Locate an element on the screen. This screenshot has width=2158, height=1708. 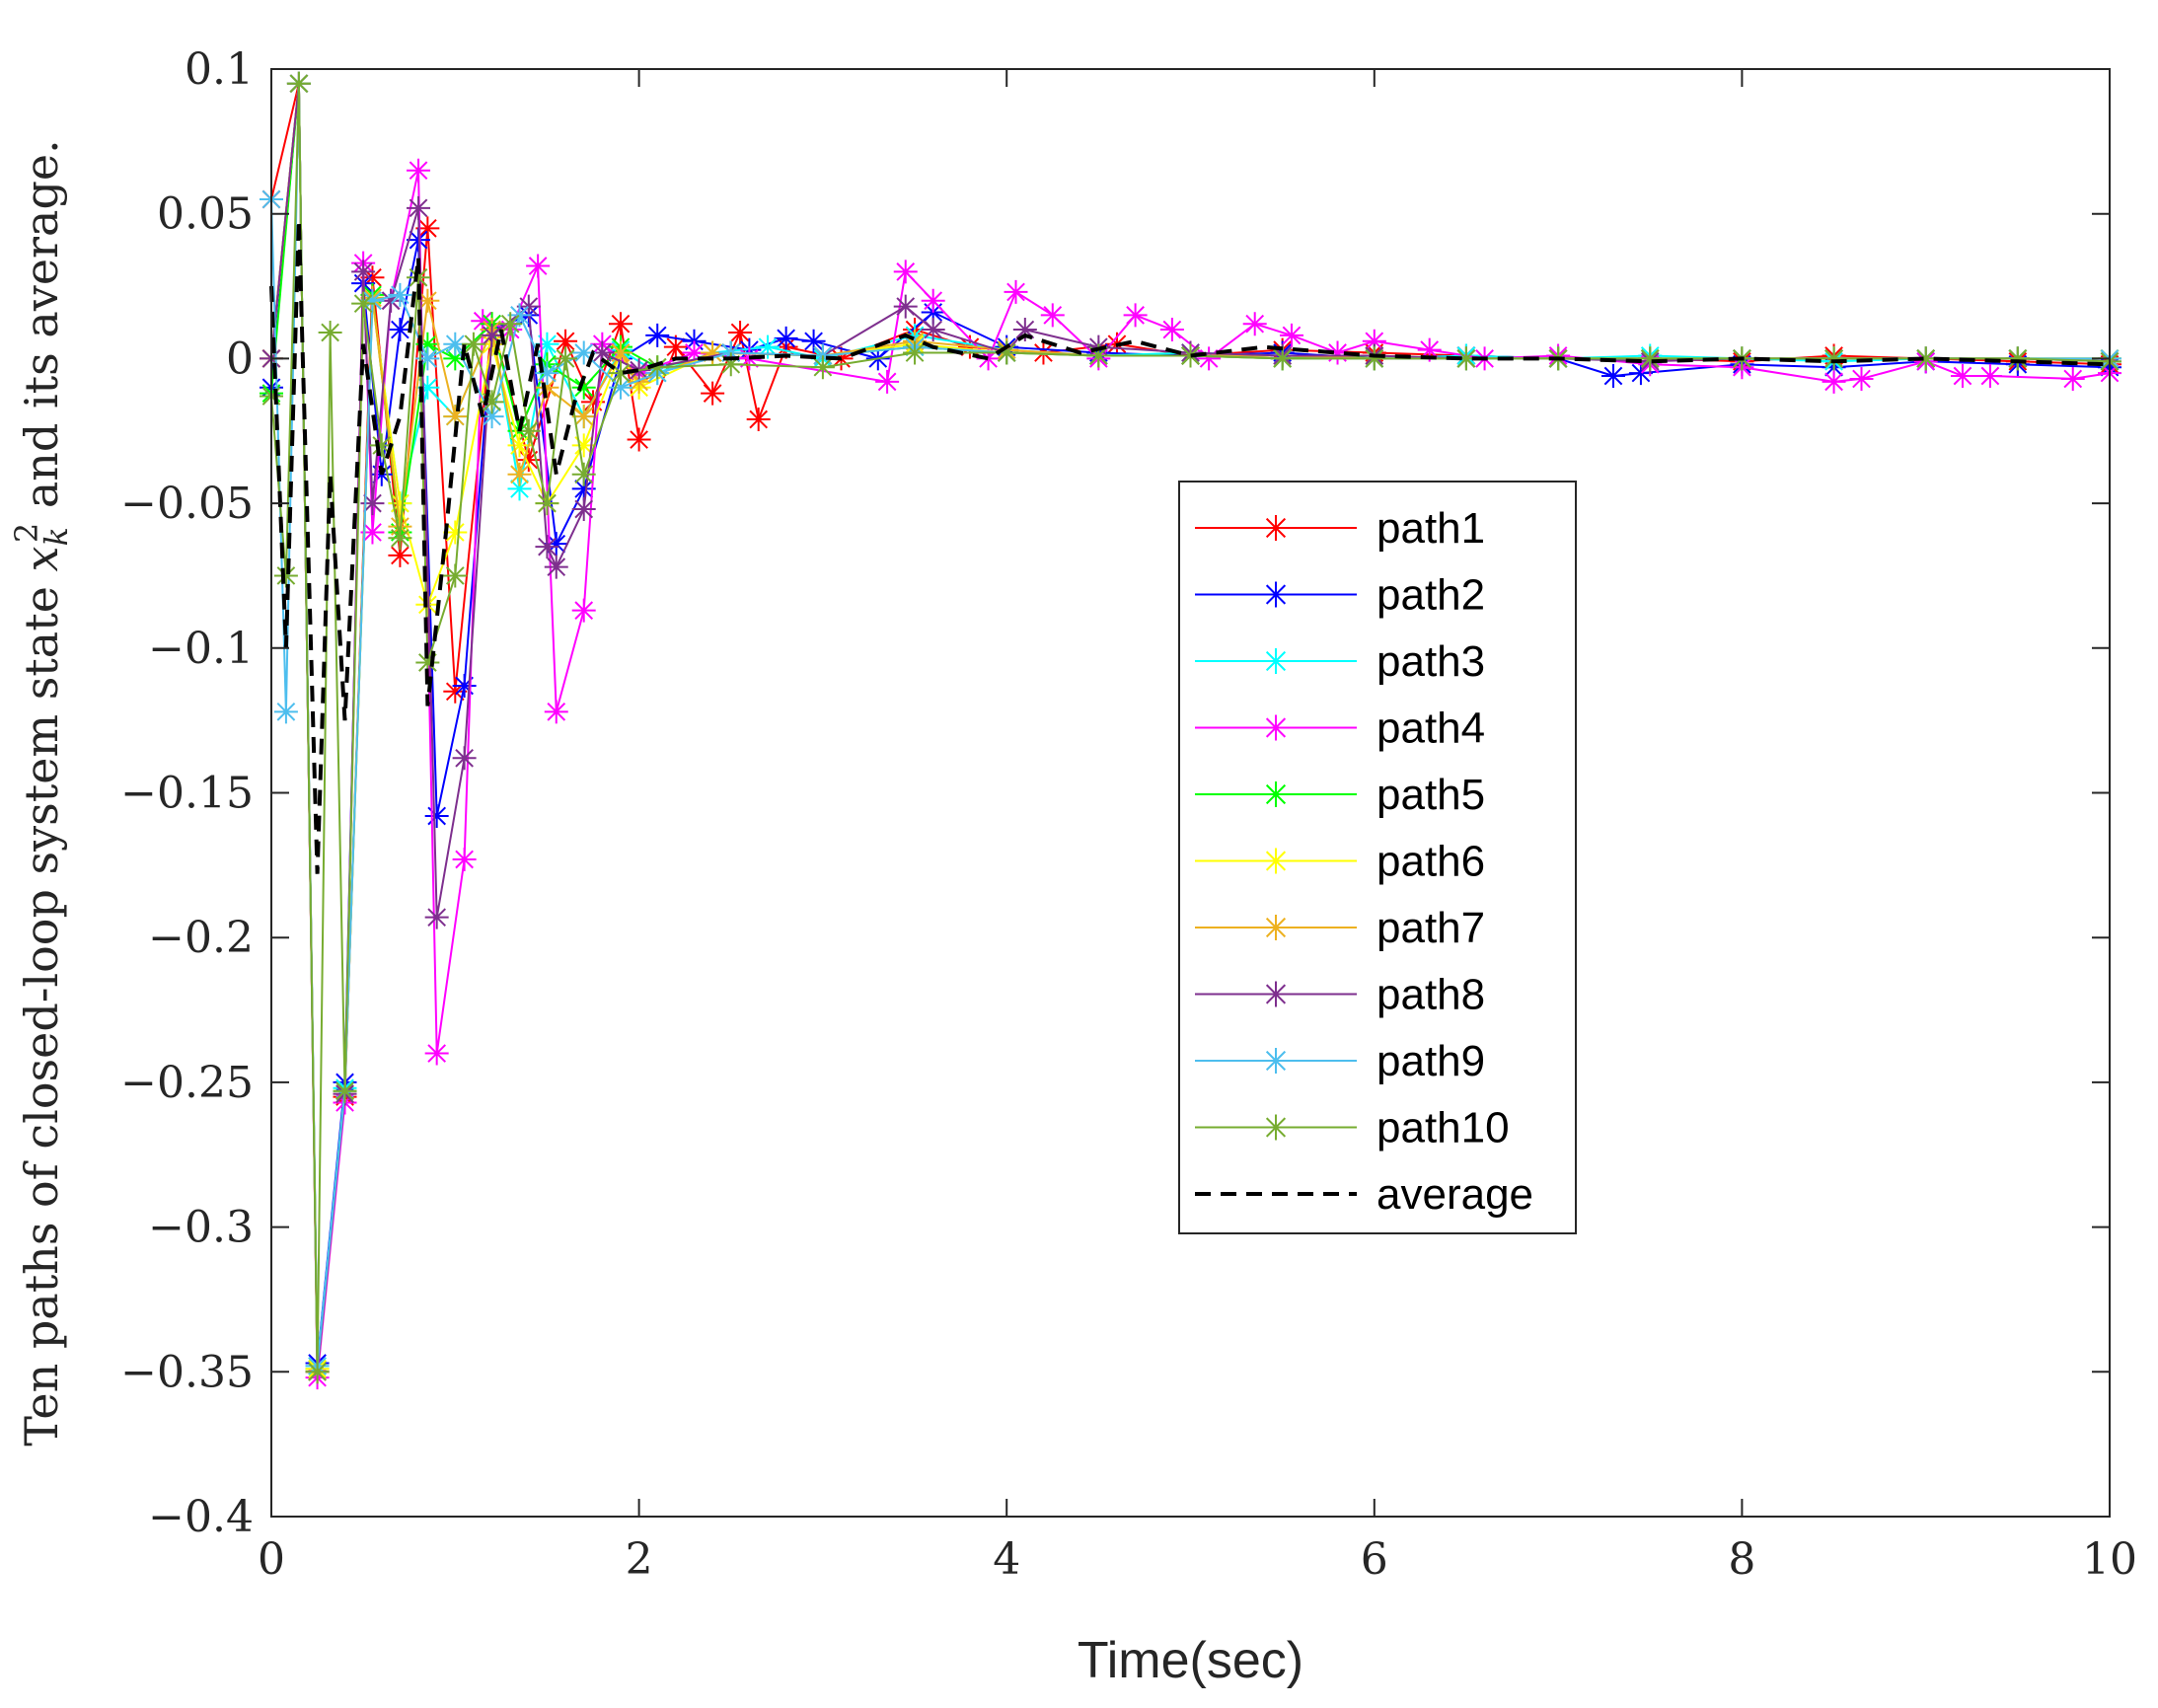
legend-label-path9: path9 is located at coordinates (1431, 1061).